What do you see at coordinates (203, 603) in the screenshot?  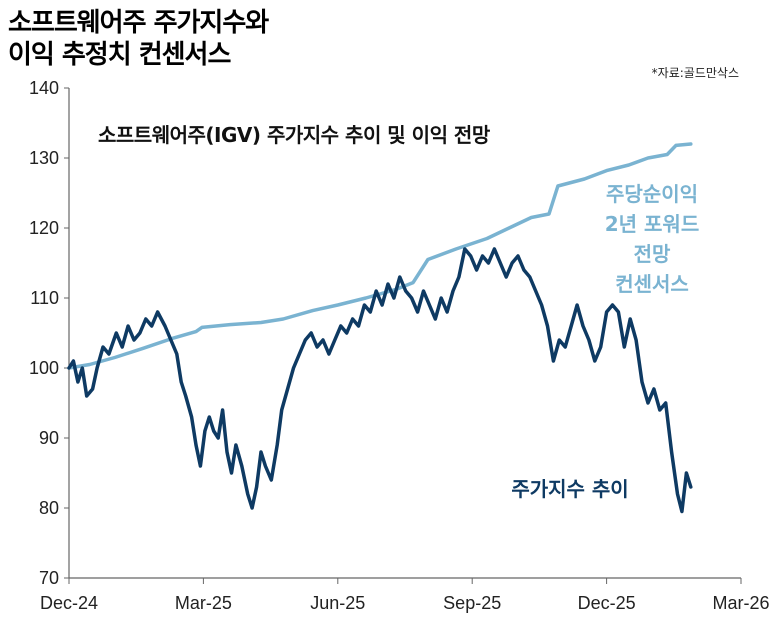 I see `x-tick-label: Mar-25` at bounding box center [203, 603].